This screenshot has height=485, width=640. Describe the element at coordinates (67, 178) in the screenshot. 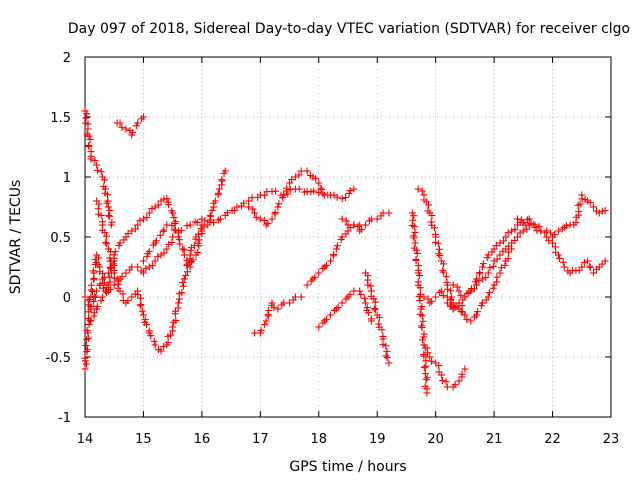

I see `y-tick-label: 1` at that location.